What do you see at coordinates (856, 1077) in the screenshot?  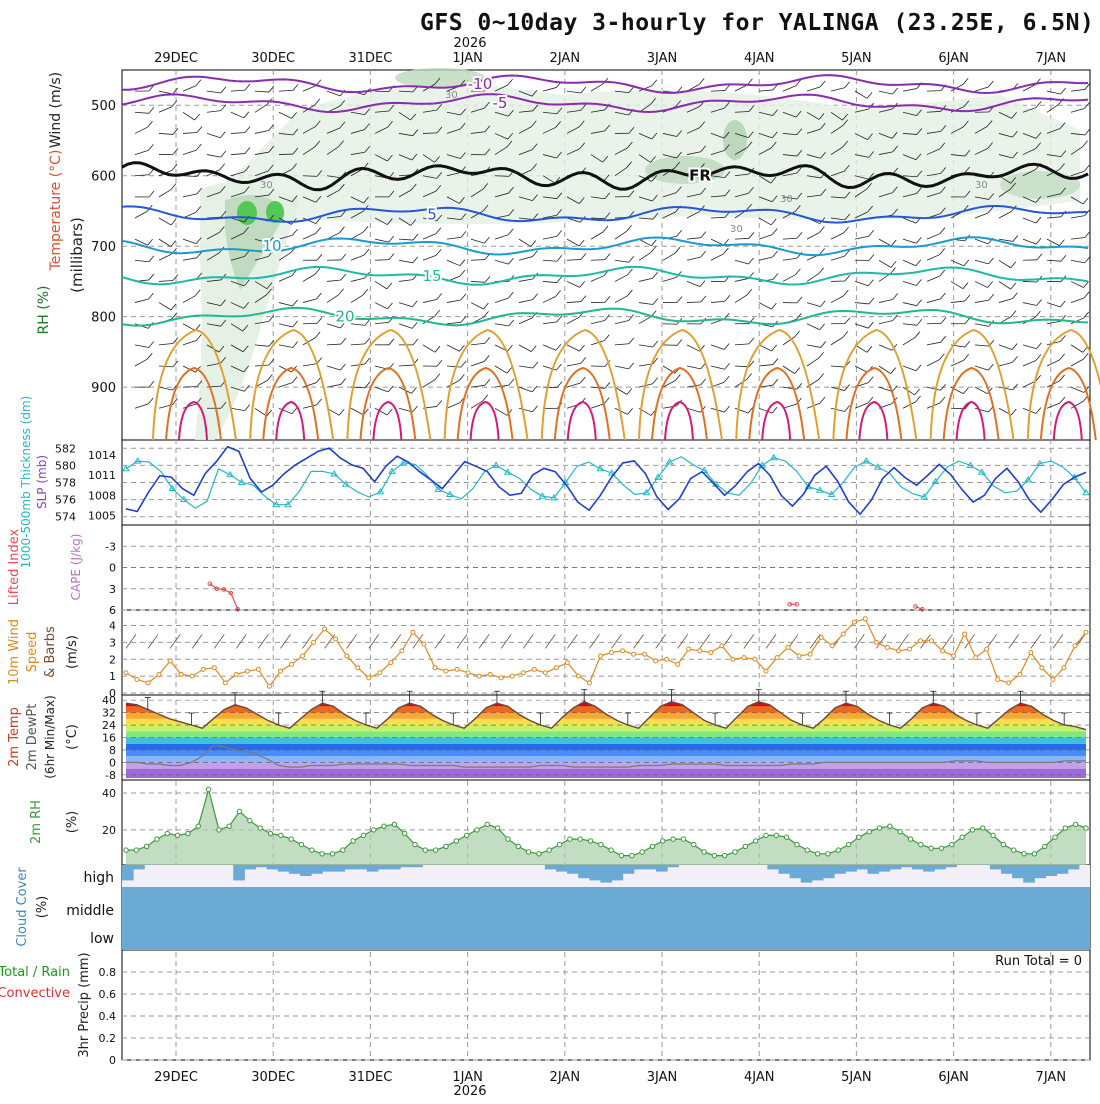 I see `x-tick-bottom: 5JAN` at bounding box center [856, 1077].